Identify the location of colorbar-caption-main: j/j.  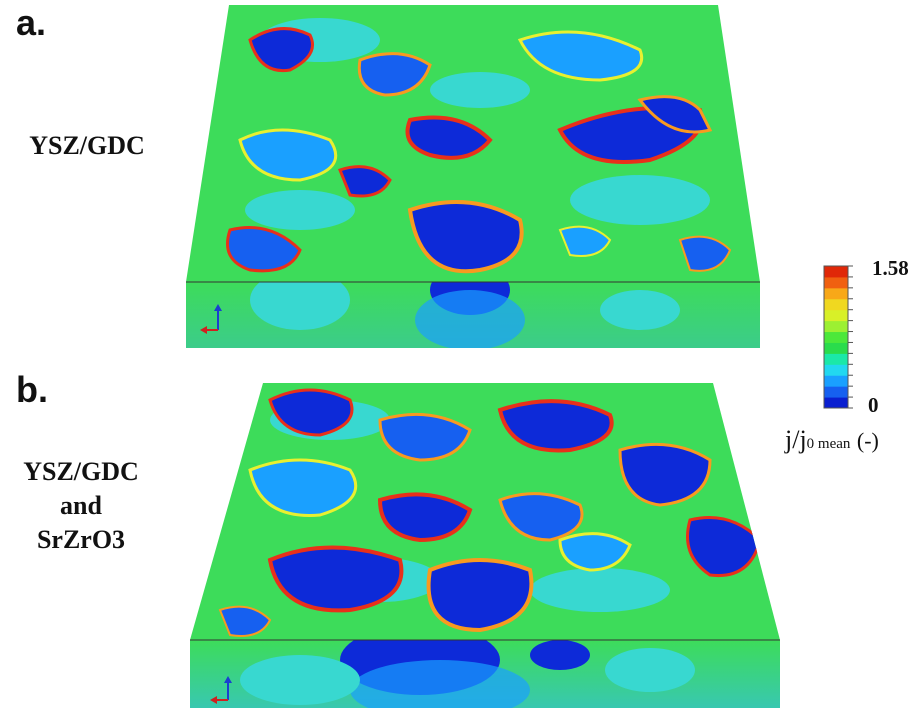
(796, 439).